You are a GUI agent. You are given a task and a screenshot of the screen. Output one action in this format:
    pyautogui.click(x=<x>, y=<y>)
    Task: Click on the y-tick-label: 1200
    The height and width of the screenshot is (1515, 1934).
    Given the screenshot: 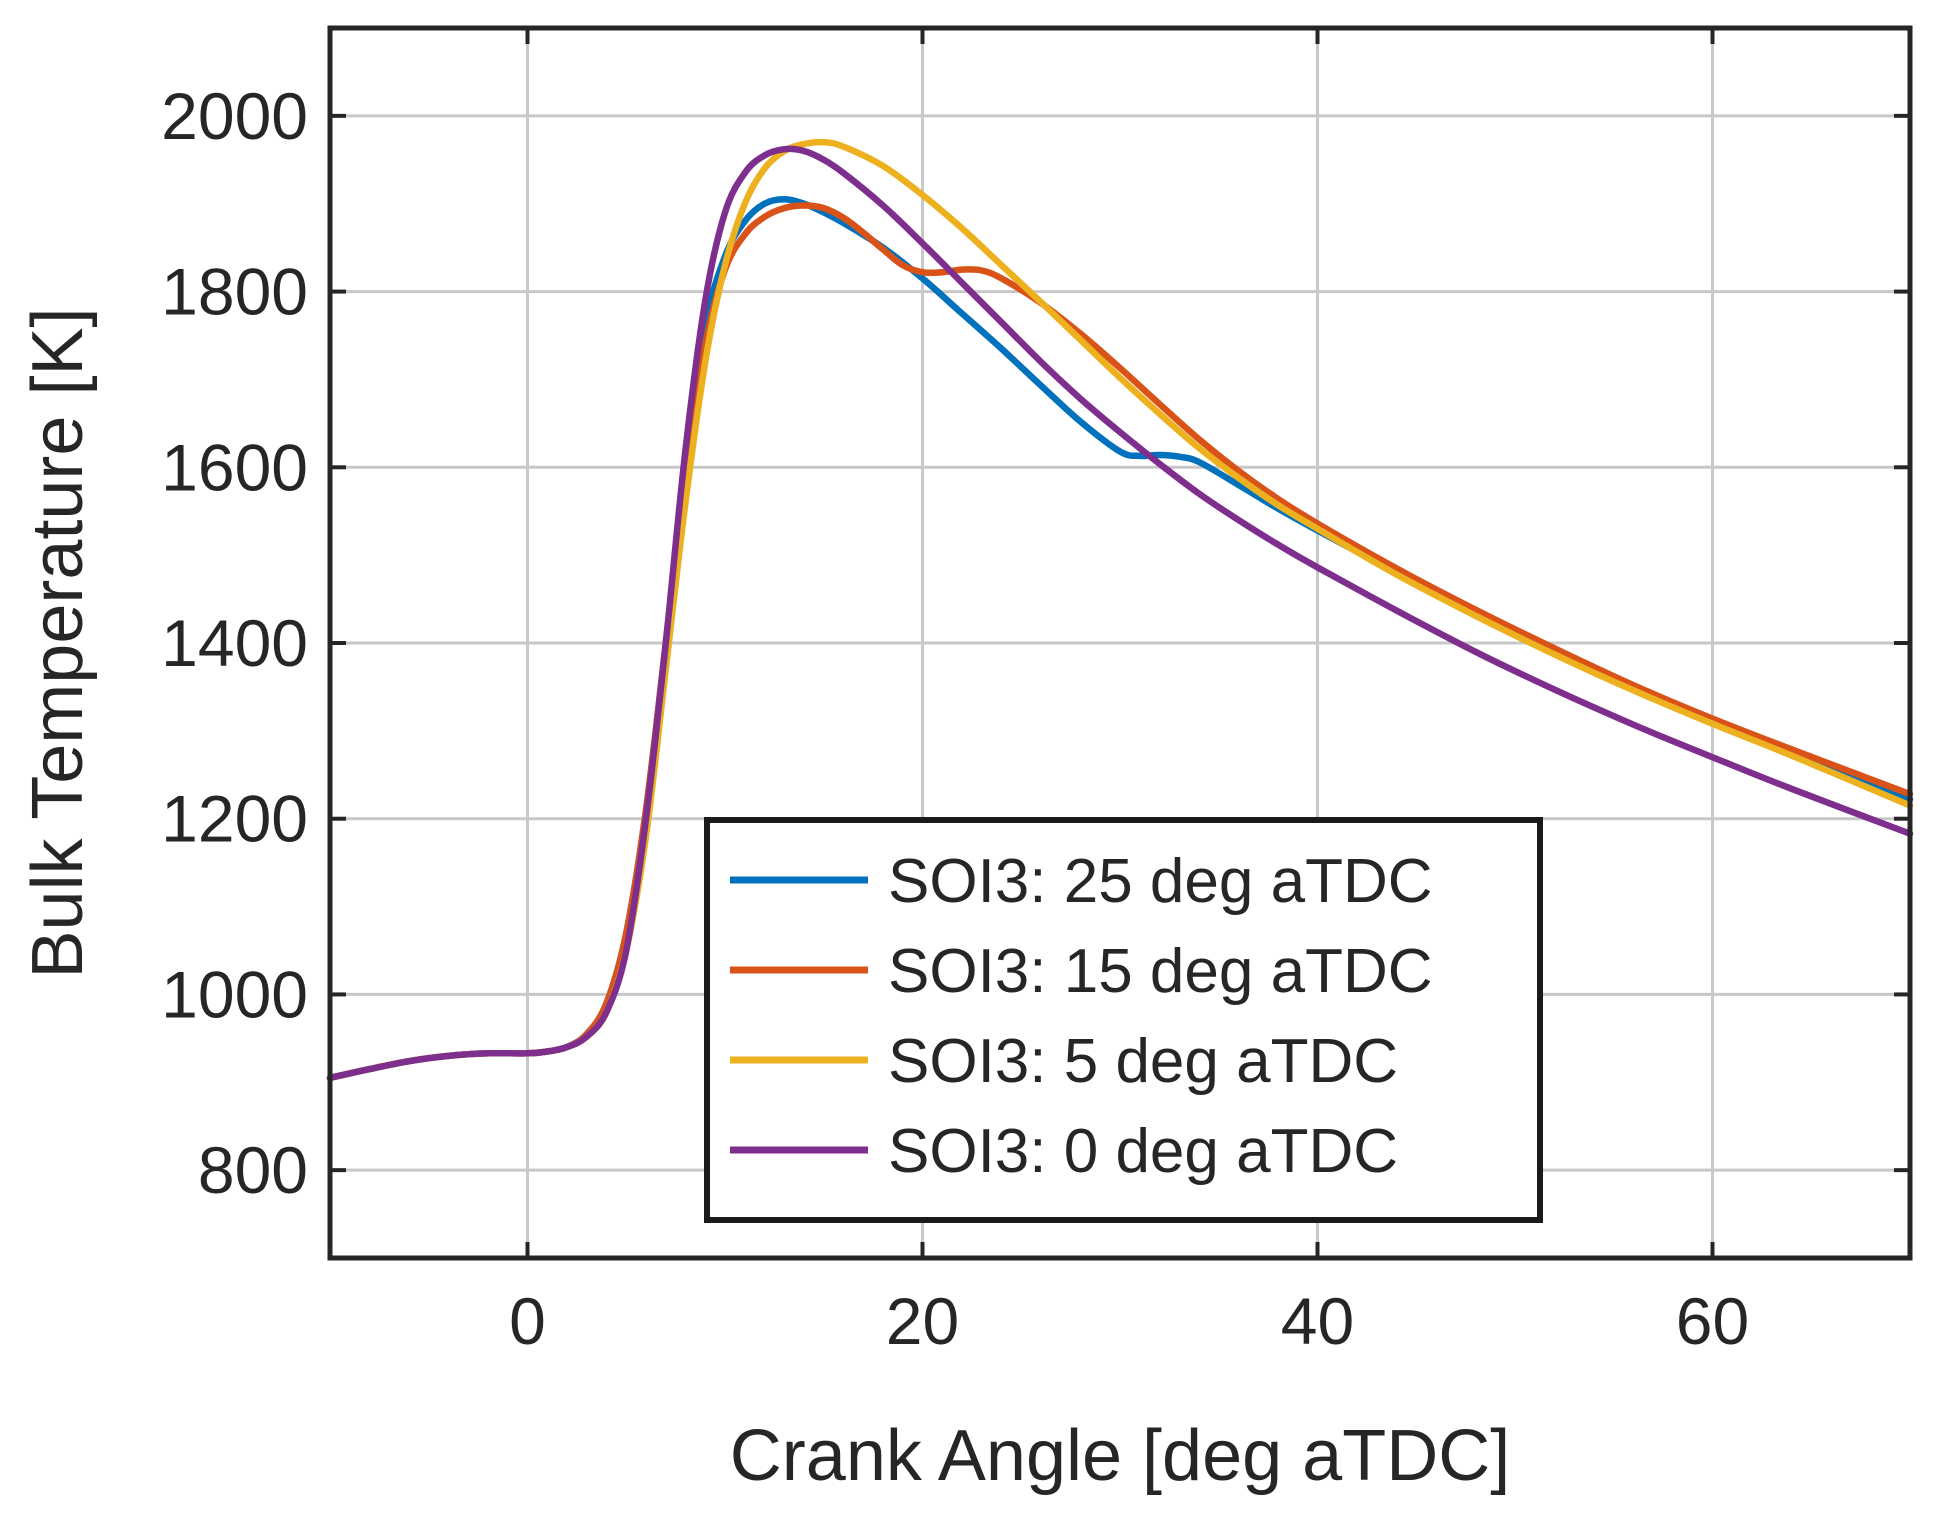 What is the action you would take?
    pyautogui.click(x=234, y=819)
    